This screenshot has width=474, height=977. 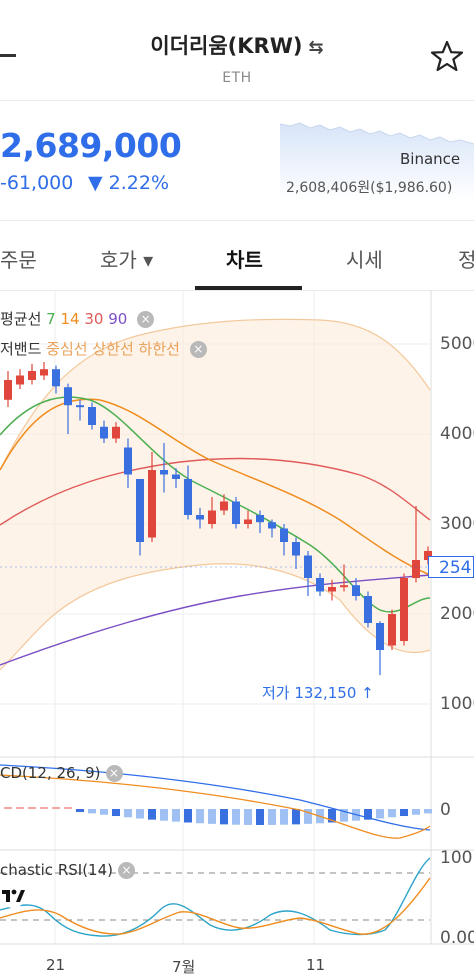 What do you see at coordinates (316, 47) in the screenshot?
I see `swap-icon: ⇆` at bounding box center [316, 47].